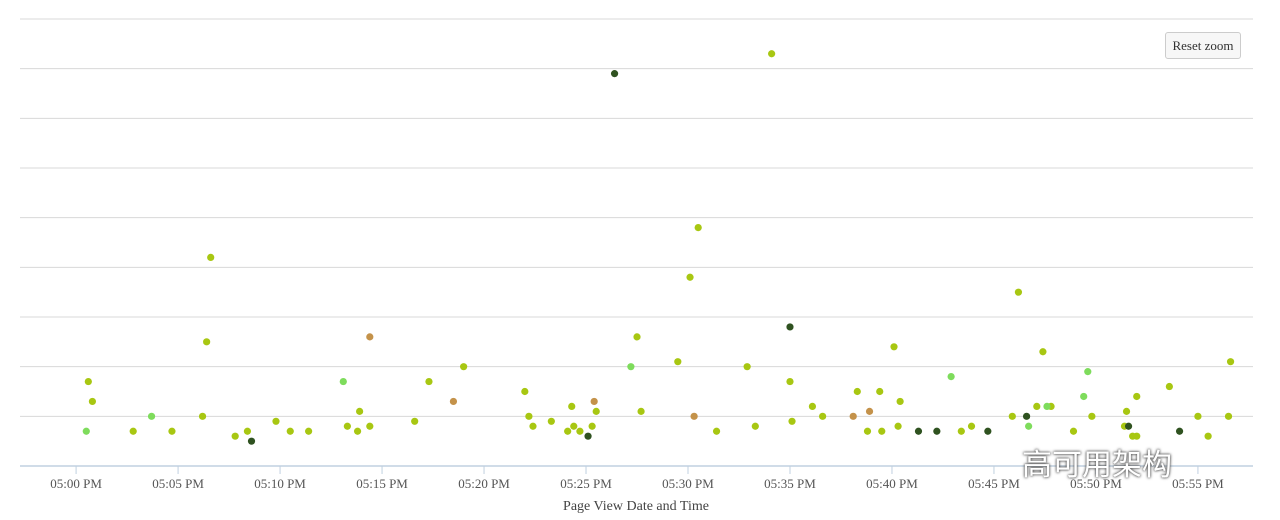 The image size is (1280, 520). What do you see at coordinates (586, 483) in the screenshot?
I see `x-tick-label: 05:25 PM` at bounding box center [586, 483].